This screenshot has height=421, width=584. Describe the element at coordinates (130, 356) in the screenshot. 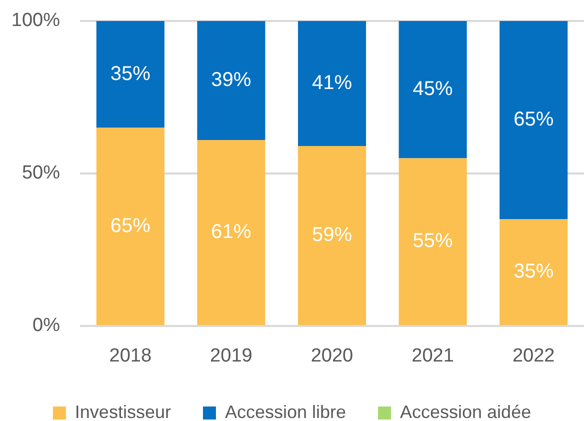

I see `x-tick-label: 2018` at that location.